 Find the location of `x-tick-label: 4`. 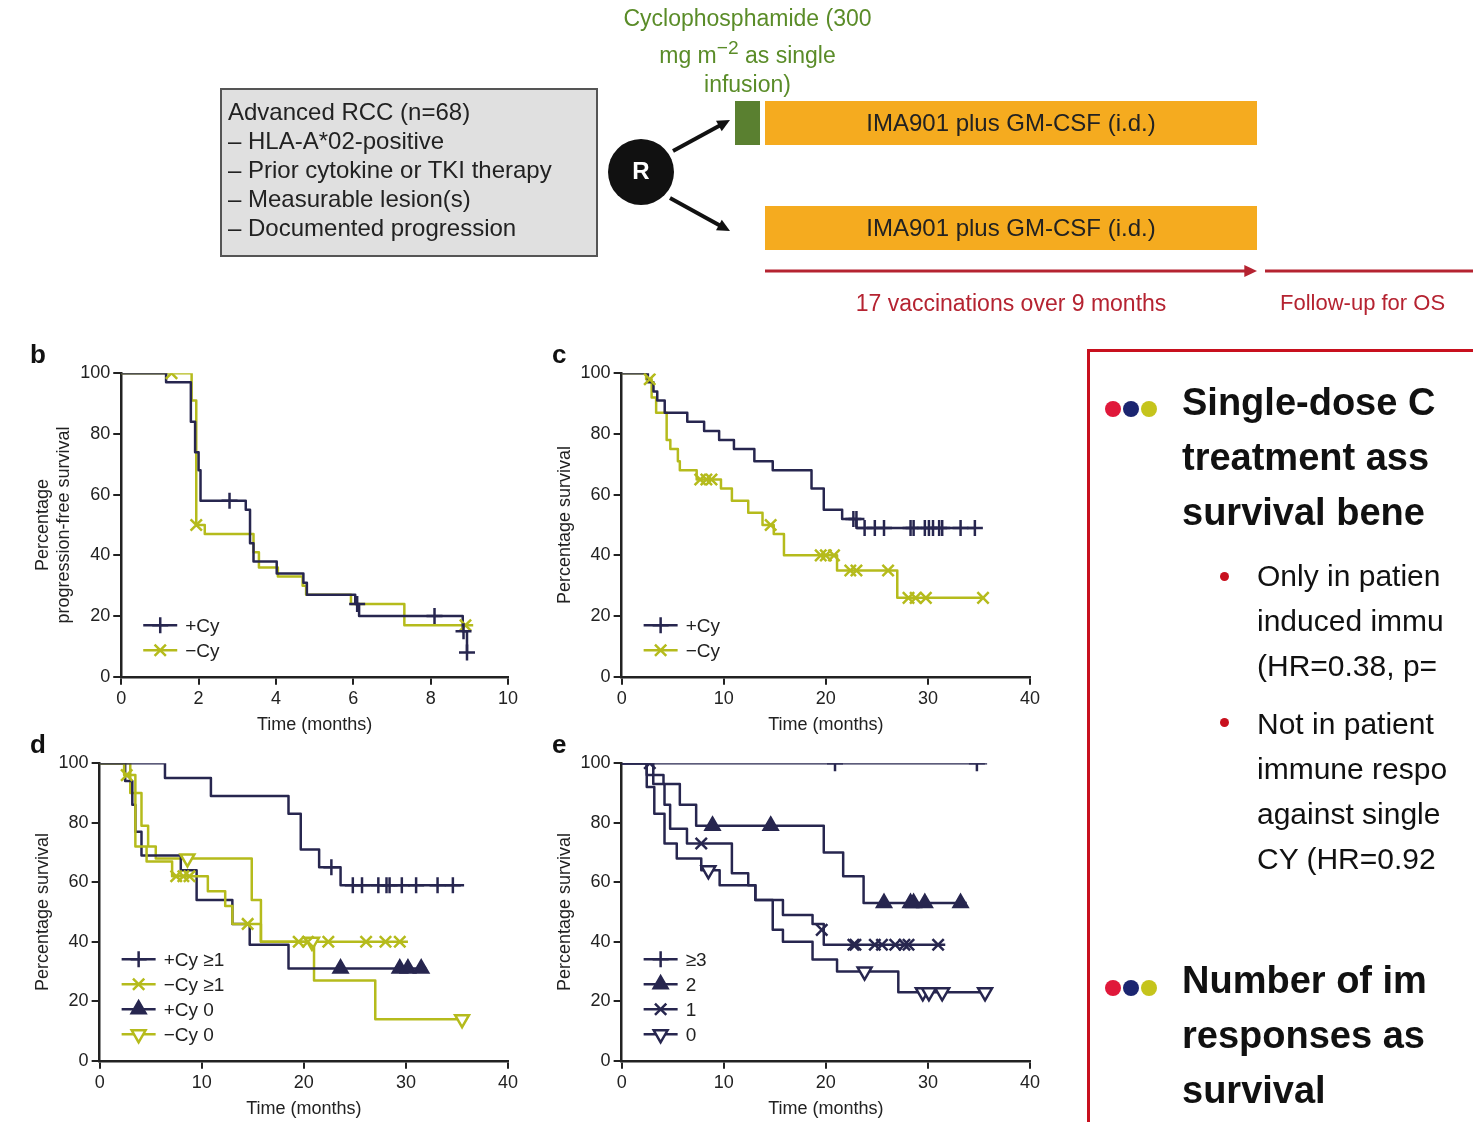

x-tick-label: 4 is located at coordinates (275, 697).